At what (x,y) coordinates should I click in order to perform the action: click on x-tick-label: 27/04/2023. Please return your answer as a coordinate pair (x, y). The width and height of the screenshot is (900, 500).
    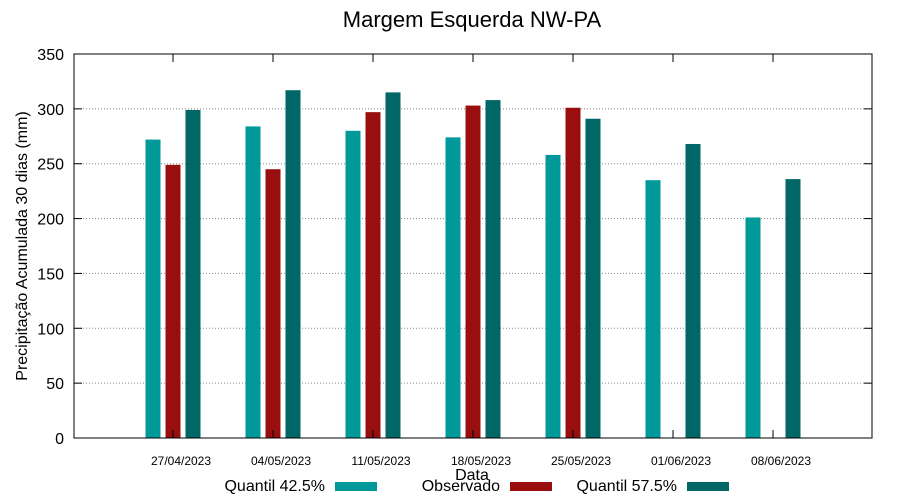
    Looking at the image, I should click on (181, 461).